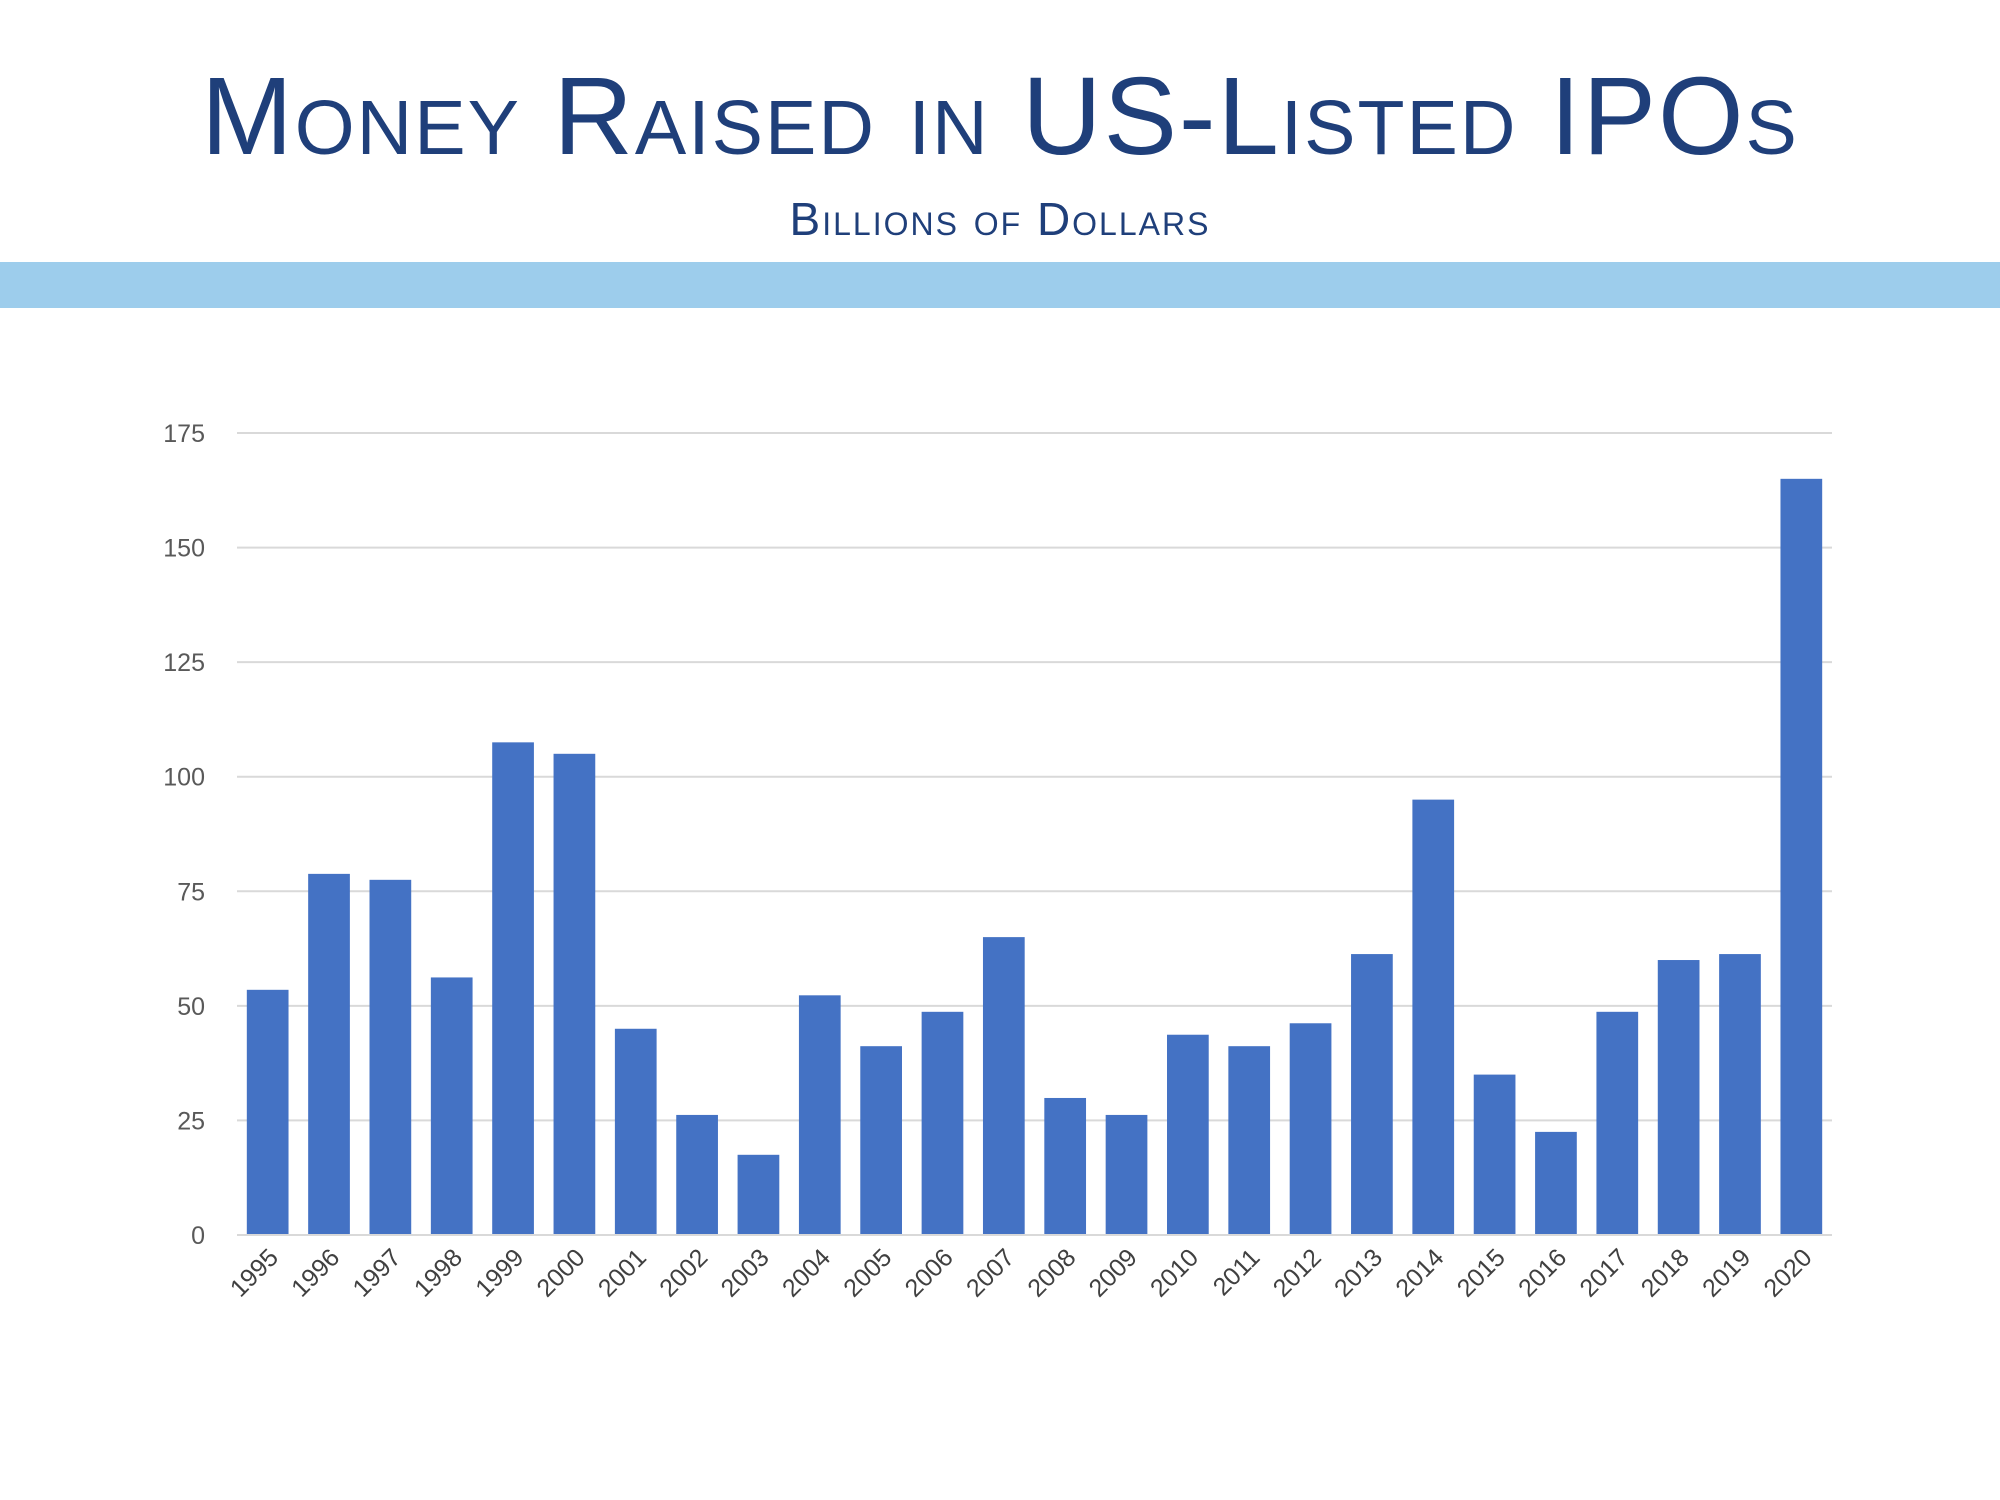 The height and width of the screenshot is (1500, 2000). I want to click on x-tick-label: 2011, so click(1237, 1272).